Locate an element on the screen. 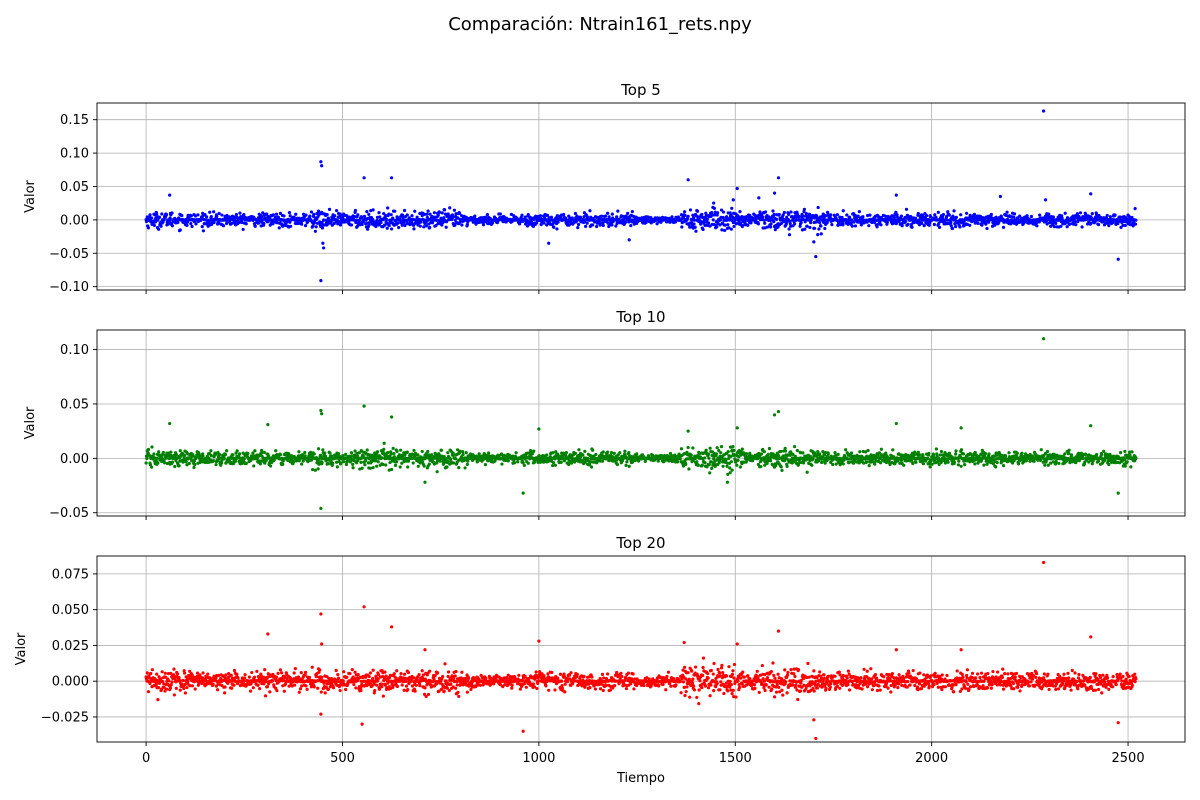  y-tick-label: 0.05 is located at coordinates (74, 187).